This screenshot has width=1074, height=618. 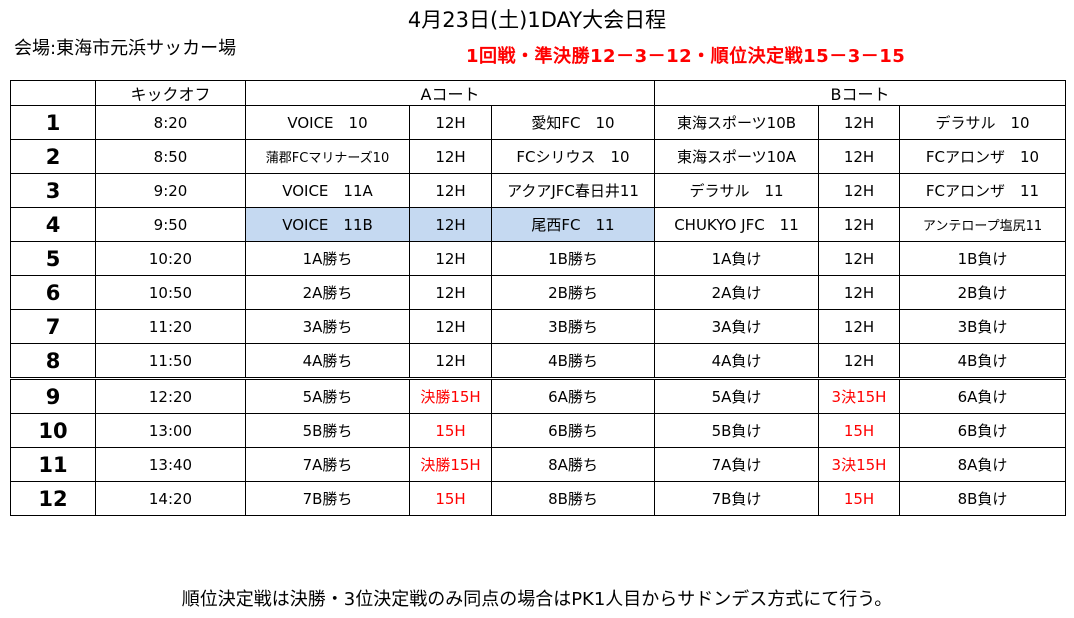 I want to click on court-a-team-2: 3B勝ち, so click(x=573, y=326).